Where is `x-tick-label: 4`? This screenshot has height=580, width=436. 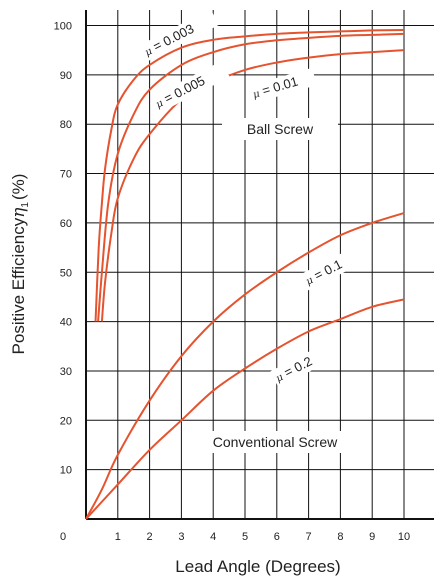
x-tick-label: 4 is located at coordinates (213, 537).